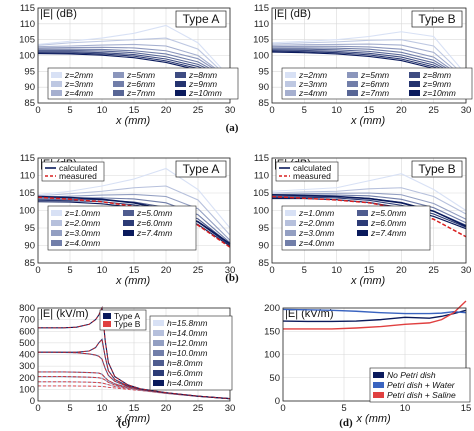  What do you see at coordinates (198, 408) in the screenshot?
I see `x-tick-label: 25` at bounding box center [198, 408].